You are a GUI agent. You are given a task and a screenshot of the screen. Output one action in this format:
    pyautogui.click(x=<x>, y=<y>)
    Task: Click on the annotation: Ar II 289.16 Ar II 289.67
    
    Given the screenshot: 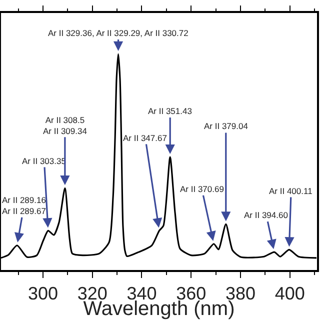 What is the action you would take?
    pyautogui.click(x=24, y=205)
    